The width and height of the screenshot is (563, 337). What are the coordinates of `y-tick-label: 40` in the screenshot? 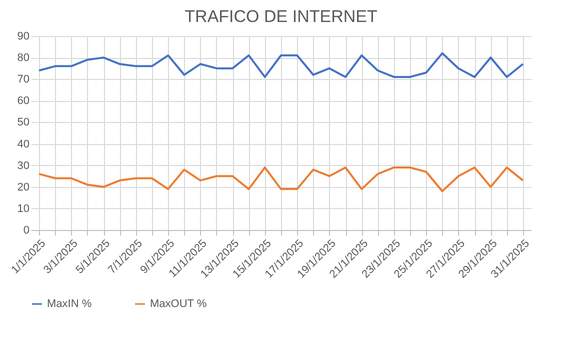 It's located at (23, 144).